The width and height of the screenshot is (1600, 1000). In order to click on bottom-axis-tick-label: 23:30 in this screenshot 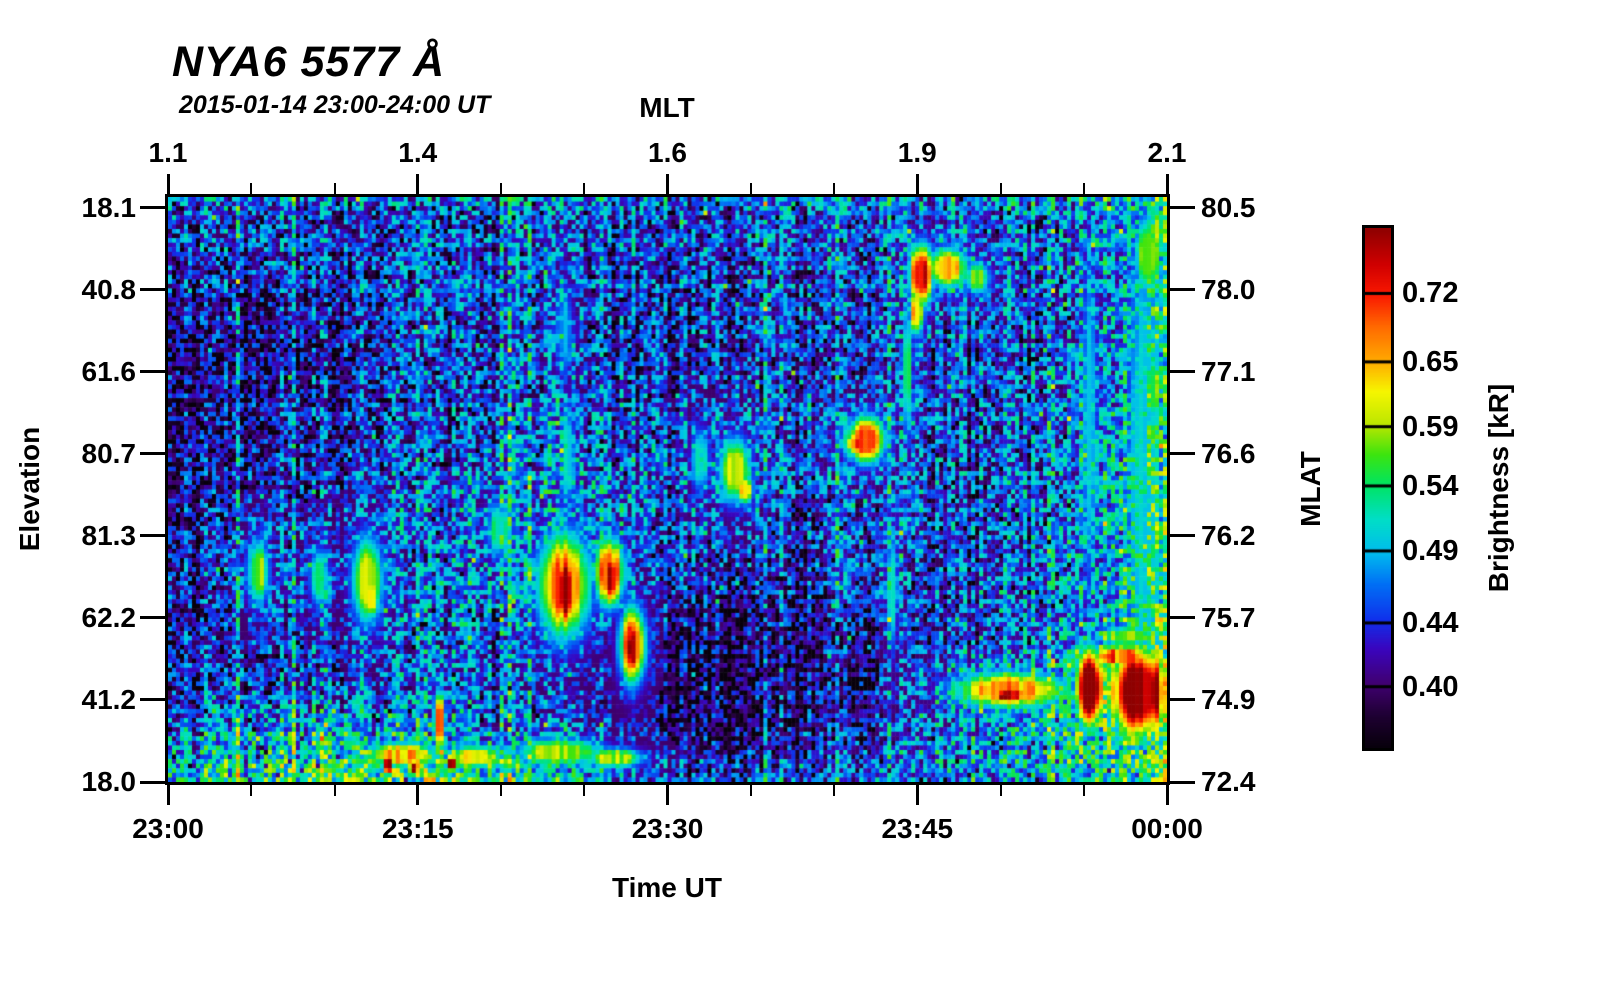, I will do `click(667, 828)`.